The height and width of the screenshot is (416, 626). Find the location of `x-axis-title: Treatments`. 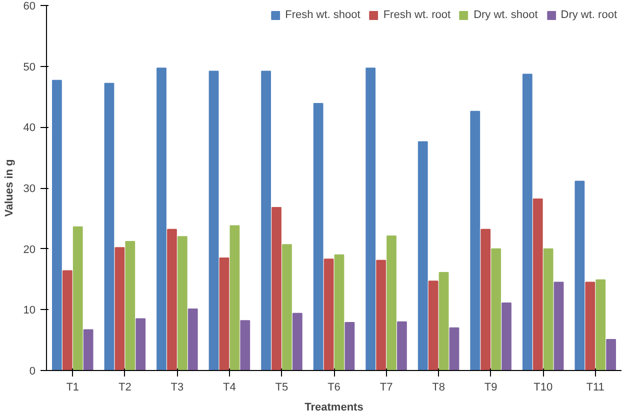

x-axis-title: Treatments is located at coordinates (334, 408).